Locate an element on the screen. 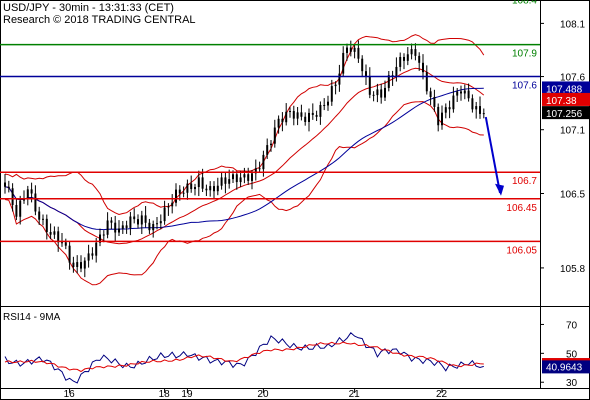  rsi-value-box-bg is located at coordinates (566, 367).